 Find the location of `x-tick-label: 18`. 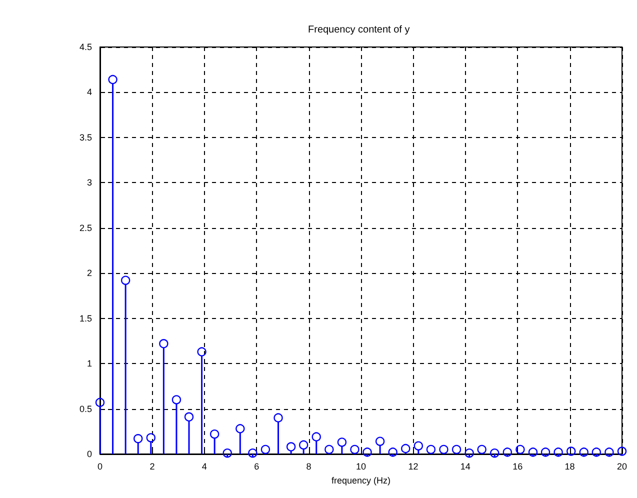

x-tick-label: 18 is located at coordinates (569, 467).